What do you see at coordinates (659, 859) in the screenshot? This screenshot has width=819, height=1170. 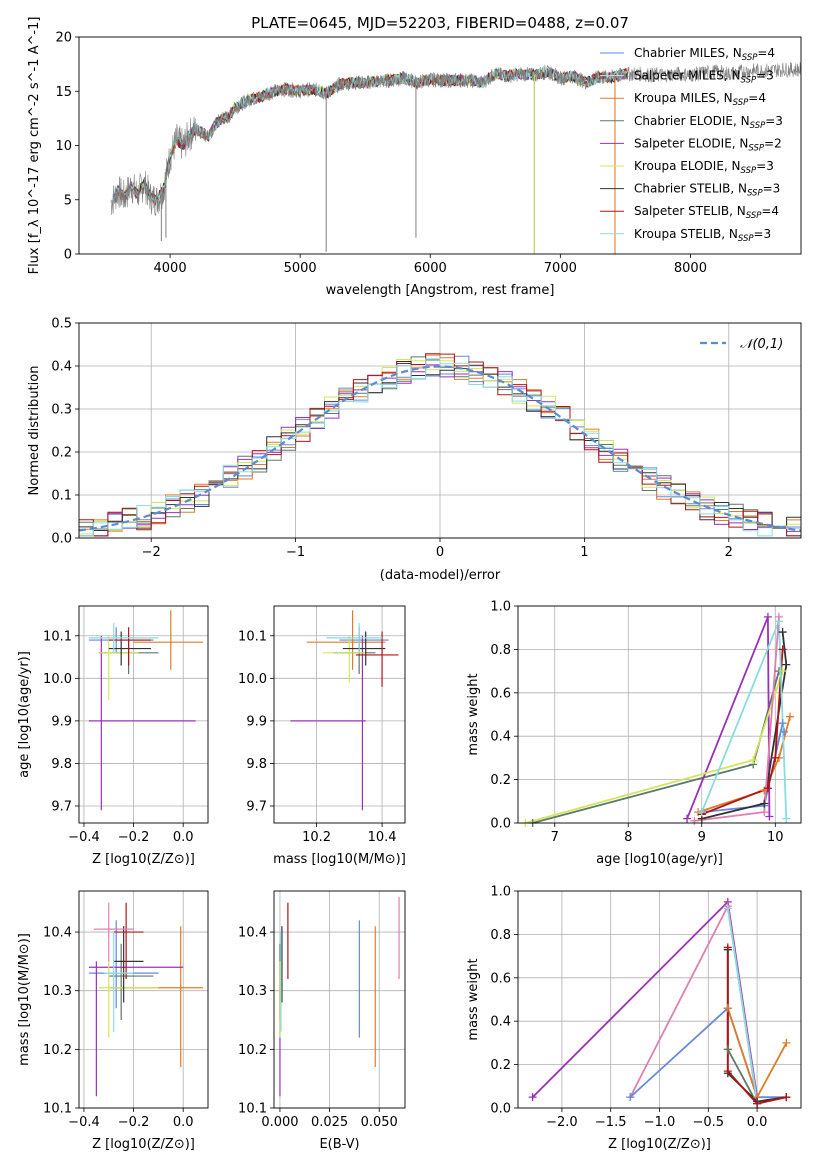 I see `x-axis-label: age [log10(age/yr)]` at bounding box center [659, 859].